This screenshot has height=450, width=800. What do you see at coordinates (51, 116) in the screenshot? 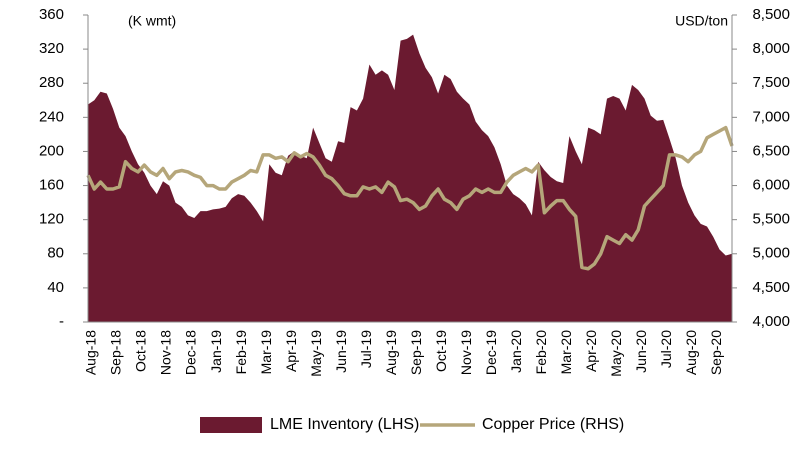
I see `y-tick-label: 240` at bounding box center [51, 116].